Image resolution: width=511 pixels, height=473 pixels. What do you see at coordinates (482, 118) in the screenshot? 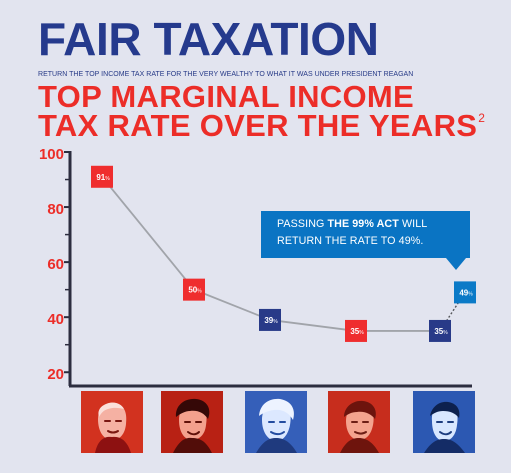
I see `footnote-marker: 2` at bounding box center [482, 118].